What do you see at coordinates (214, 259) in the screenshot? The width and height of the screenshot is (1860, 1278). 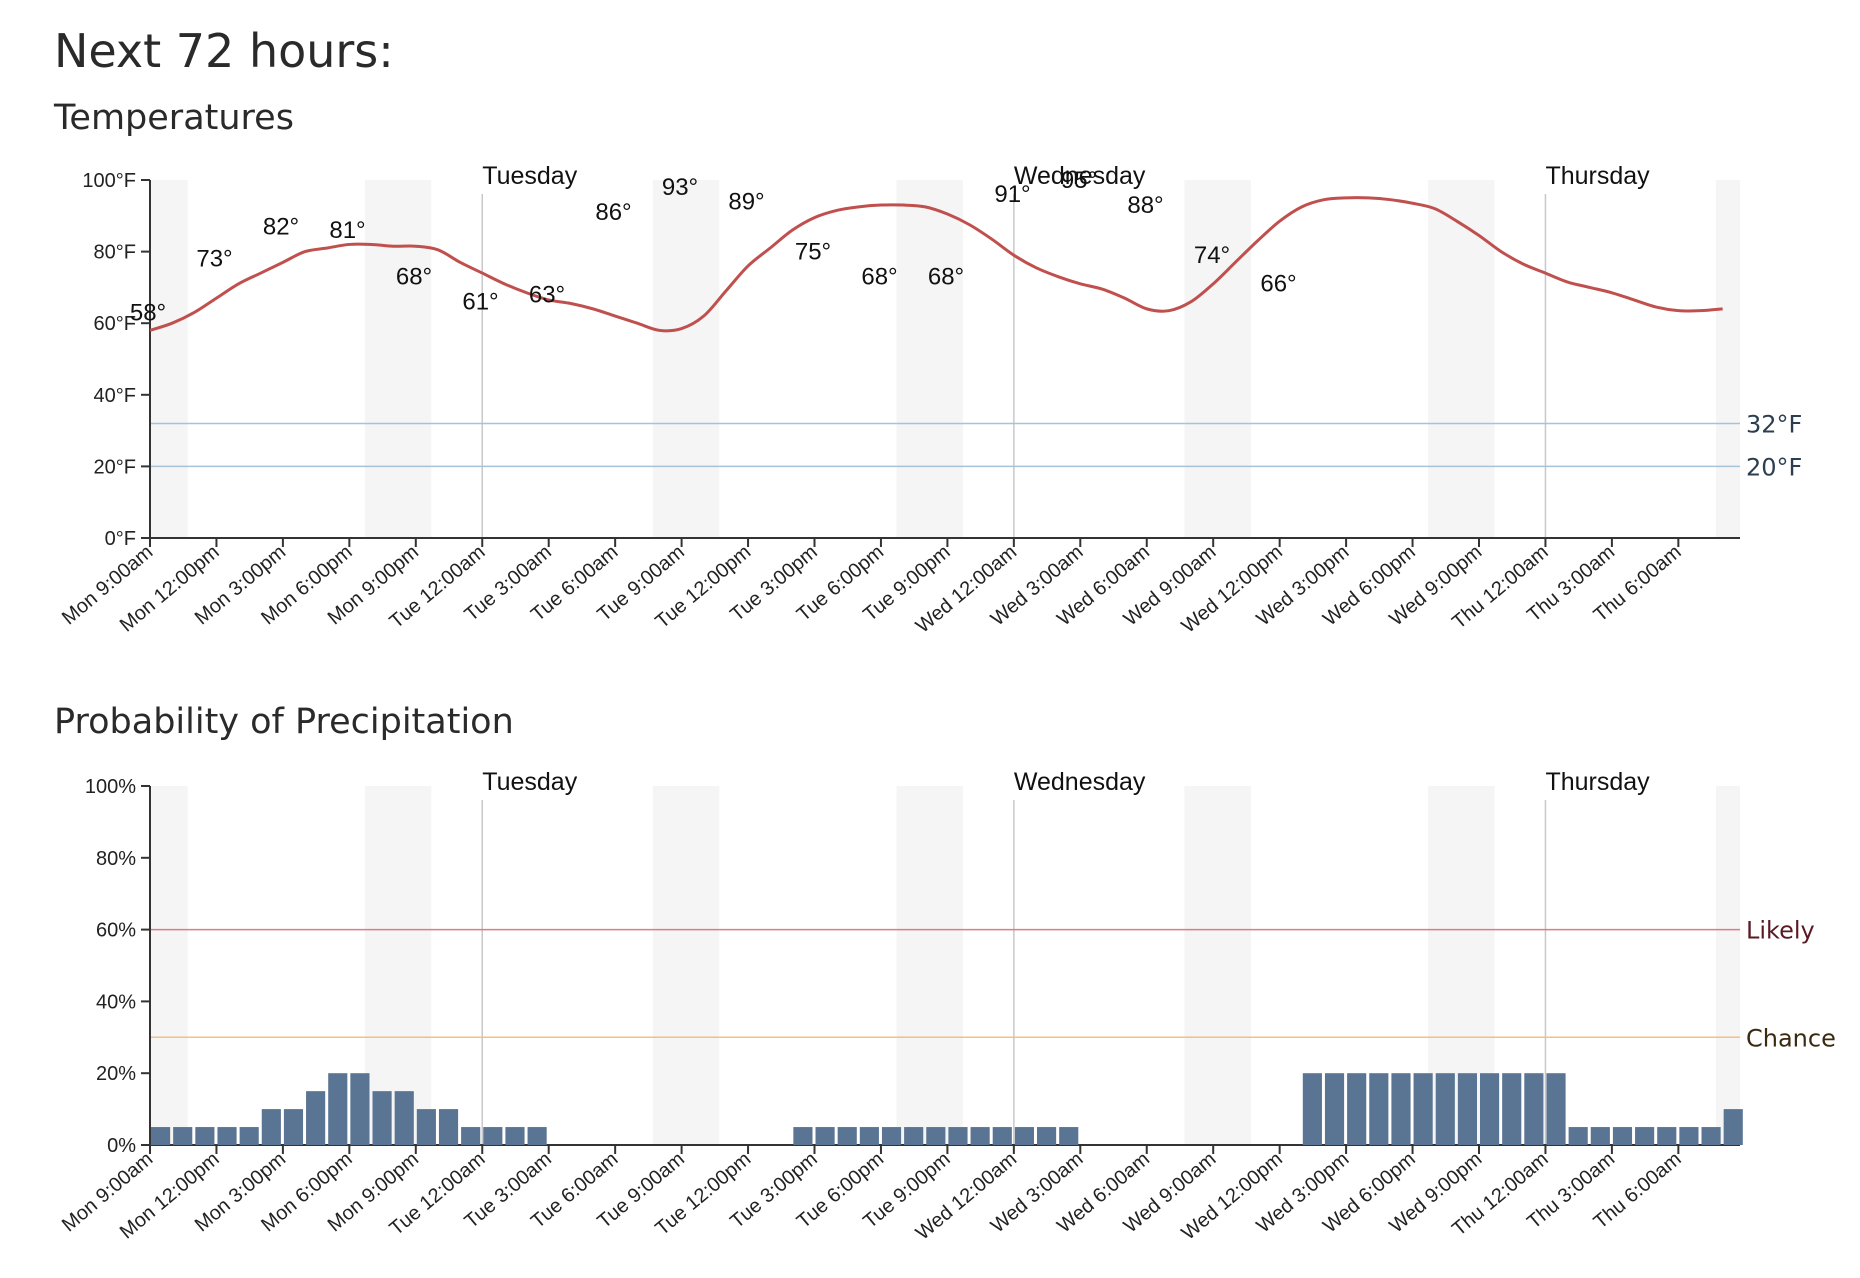 I see `temperature-data-label: 73°` at bounding box center [214, 259].